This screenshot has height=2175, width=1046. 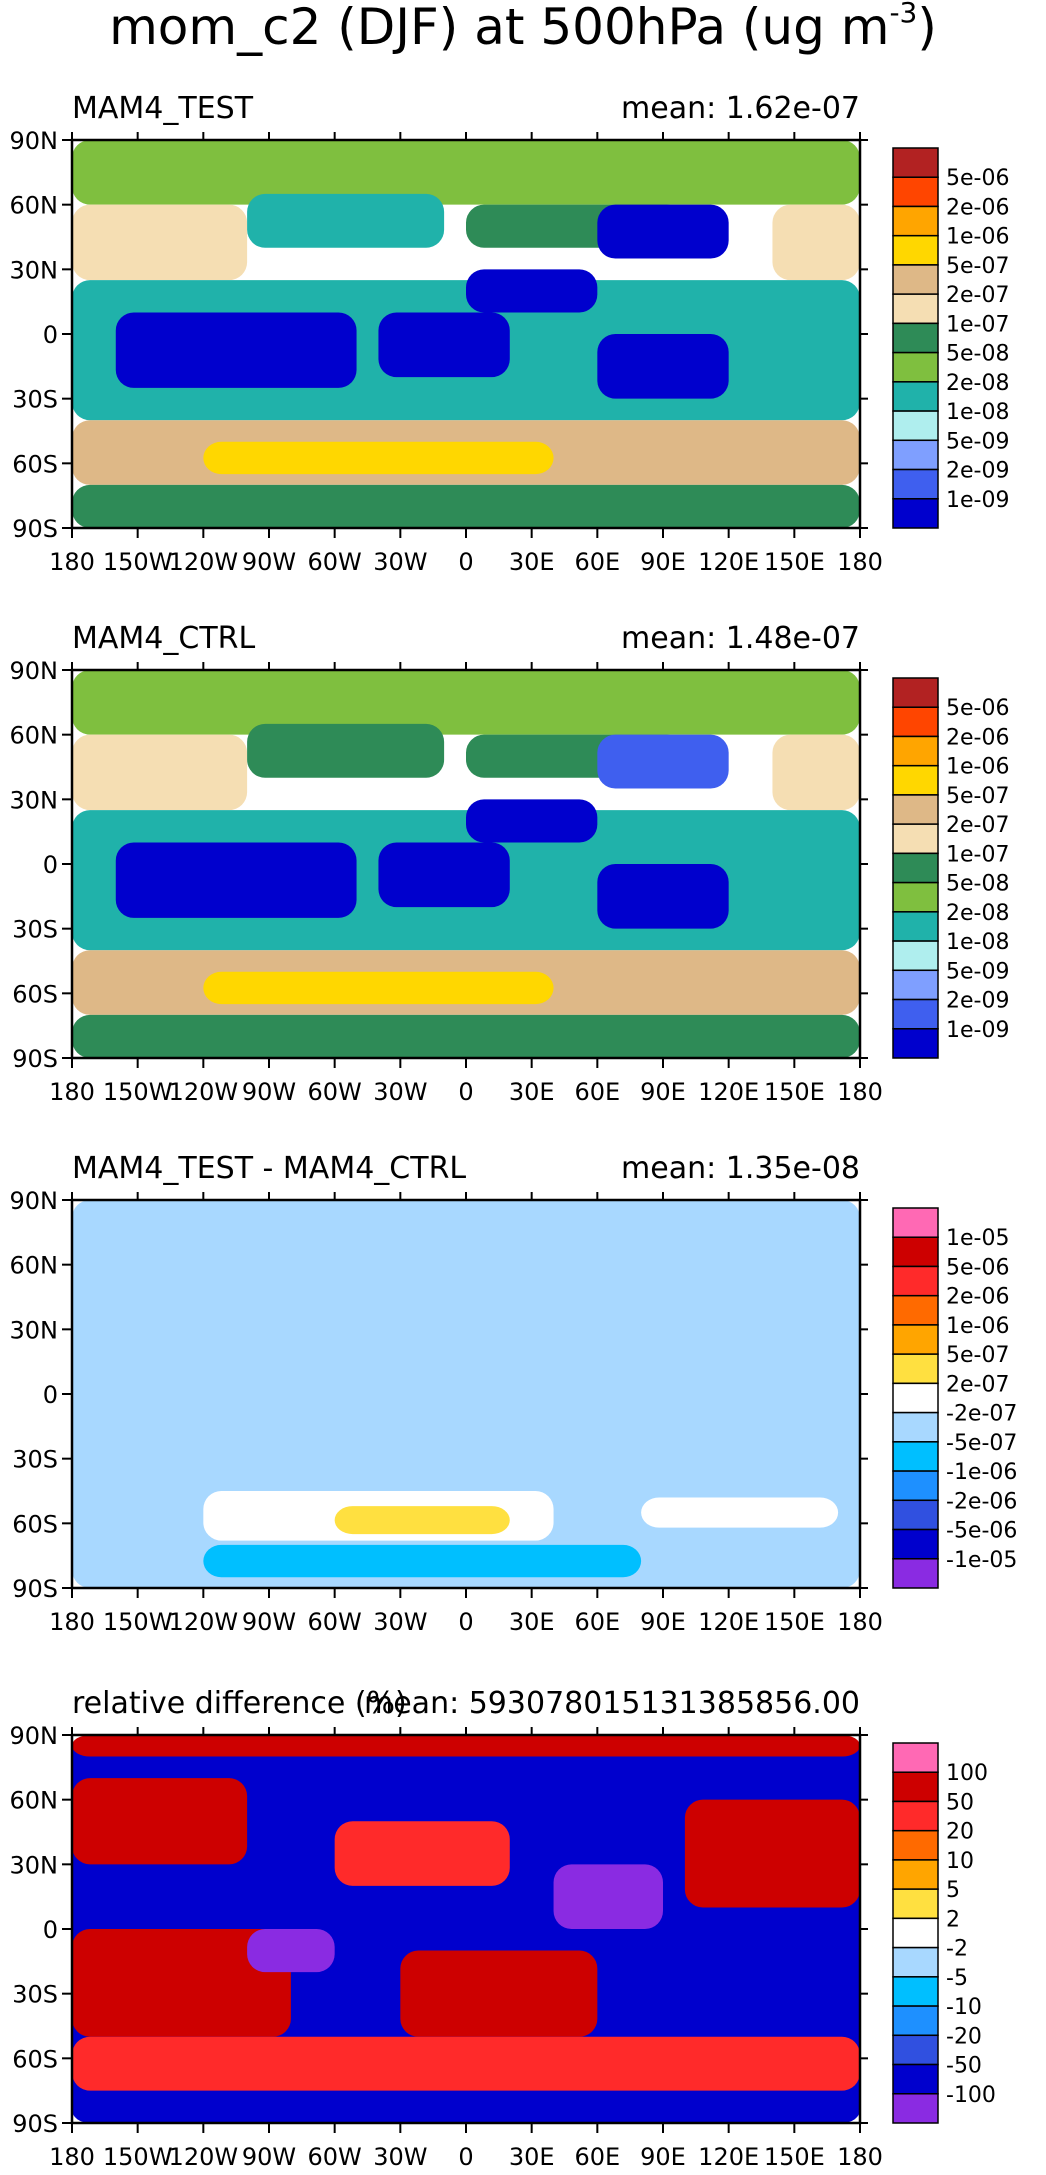 I want to click on panel-title-right: mean: 593078015131385856.00, so click(x=612, y=1703).